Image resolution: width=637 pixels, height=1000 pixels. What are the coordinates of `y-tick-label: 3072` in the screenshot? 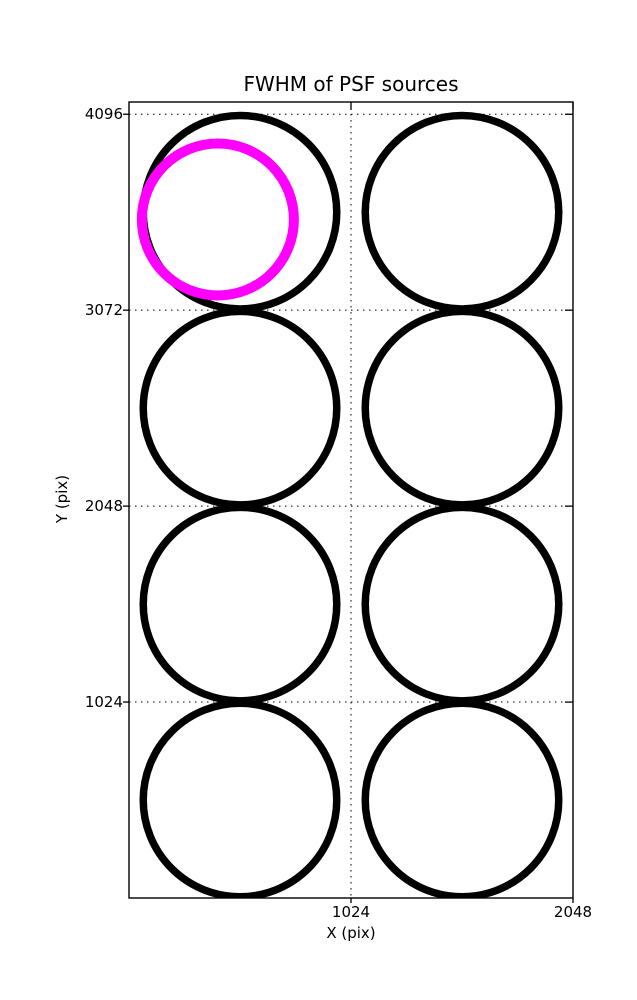 It's located at (103, 310).